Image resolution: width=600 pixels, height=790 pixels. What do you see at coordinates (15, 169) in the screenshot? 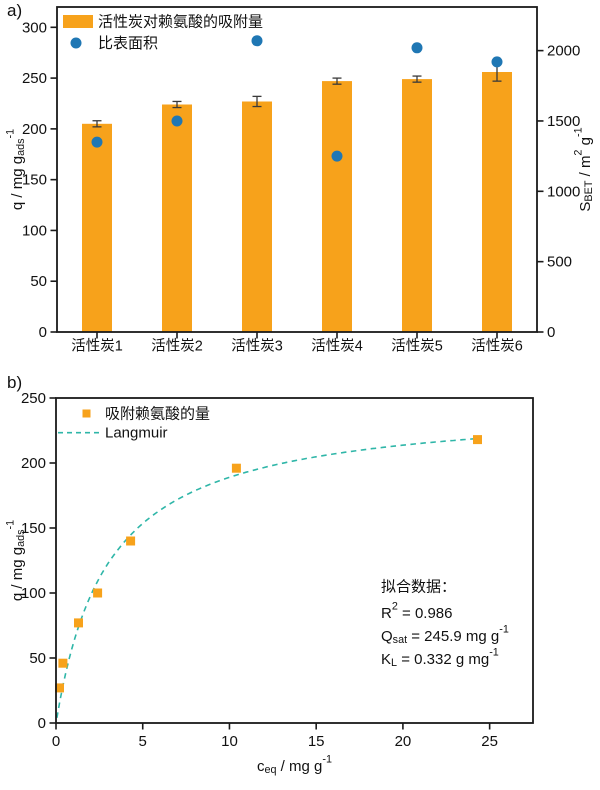
I see `left-axis-title: q / mg gads-1` at bounding box center [15, 169].